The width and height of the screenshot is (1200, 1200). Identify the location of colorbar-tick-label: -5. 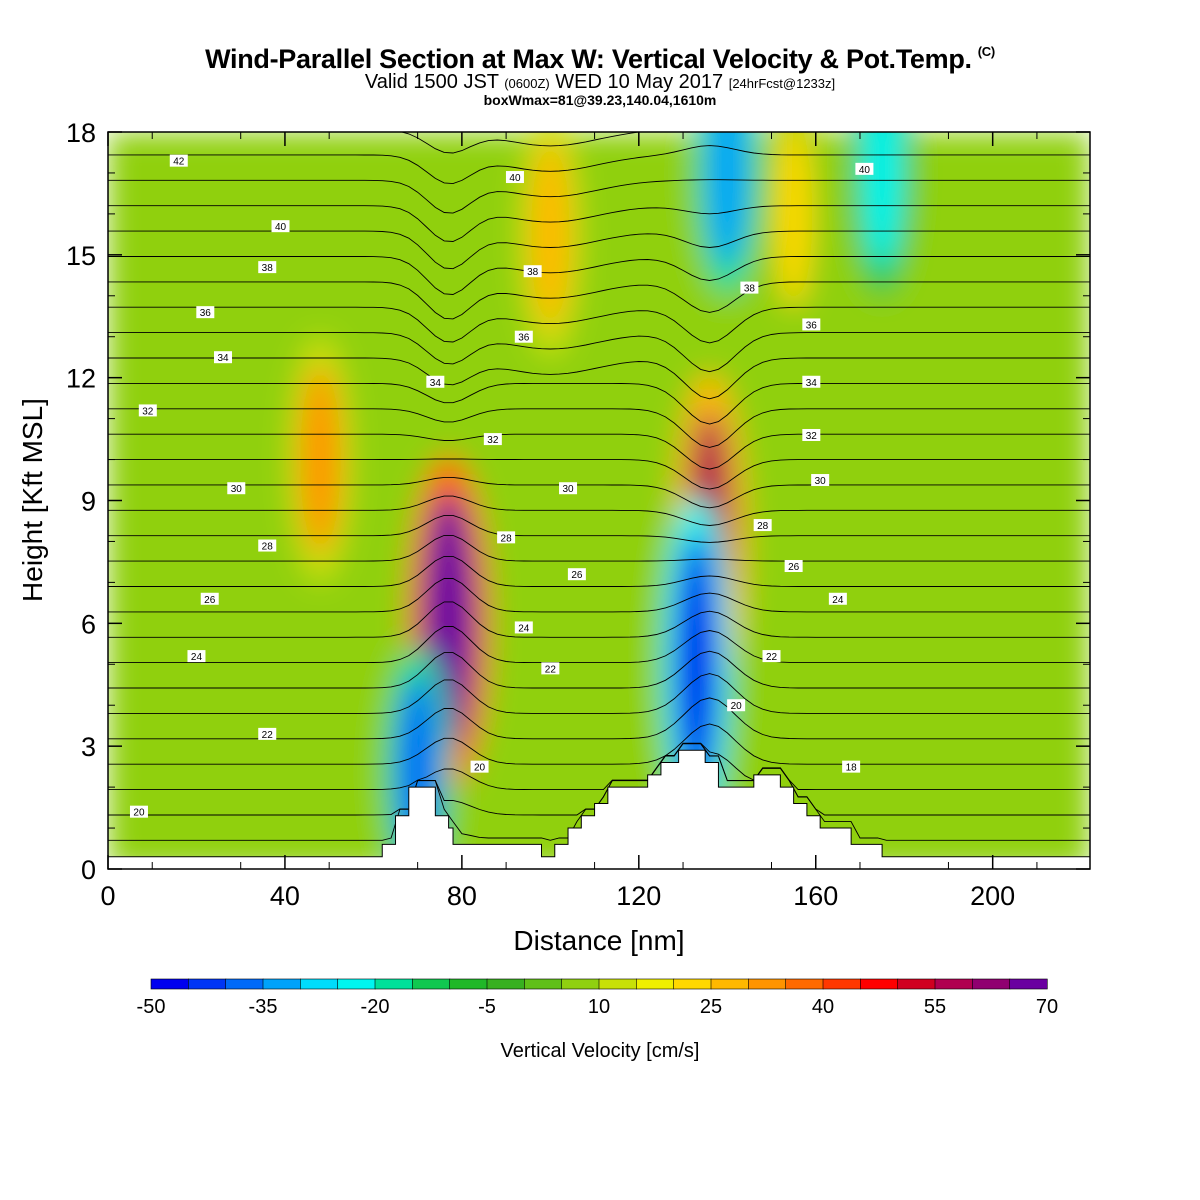
(487, 1007).